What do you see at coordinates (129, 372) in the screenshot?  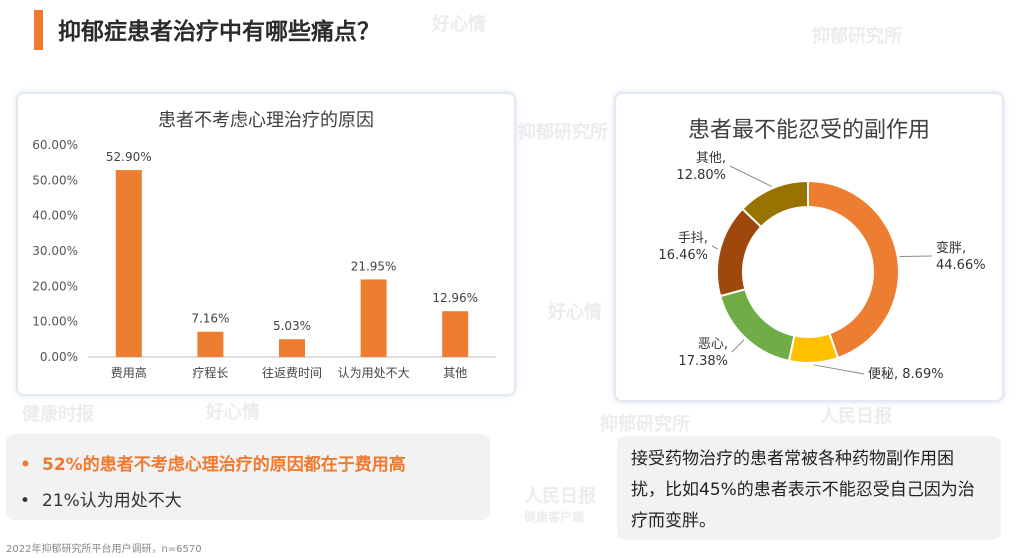 I see `category-label: 费用高` at bounding box center [129, 372].